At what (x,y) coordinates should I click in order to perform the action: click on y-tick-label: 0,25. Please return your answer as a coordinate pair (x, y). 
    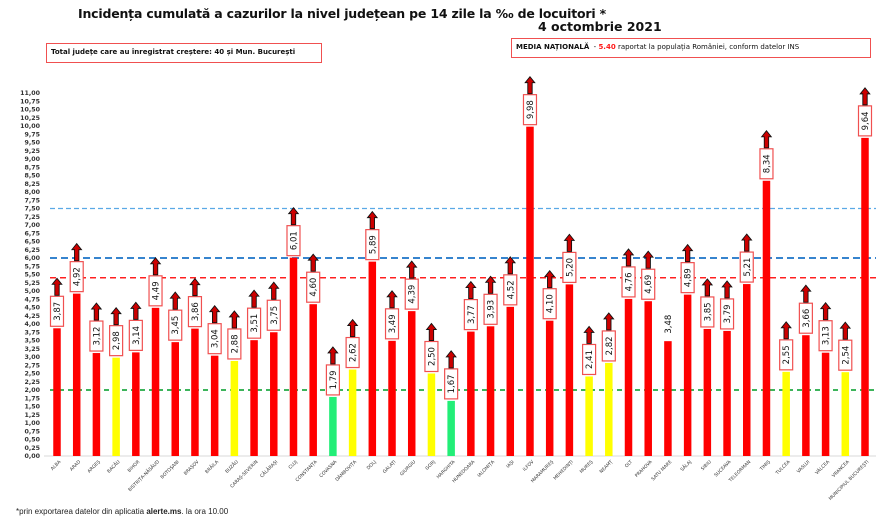
    Looking at the image, I should click on (32, 448).